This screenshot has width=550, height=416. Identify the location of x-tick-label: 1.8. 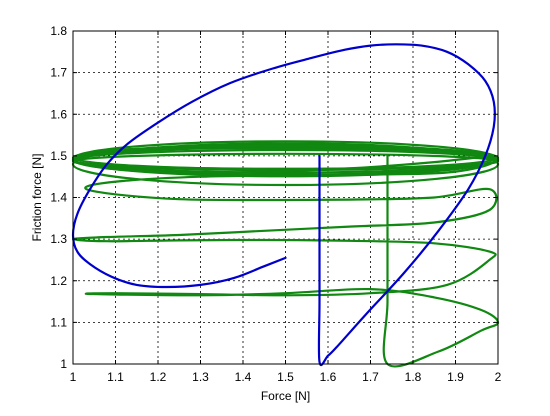
(413, 377).